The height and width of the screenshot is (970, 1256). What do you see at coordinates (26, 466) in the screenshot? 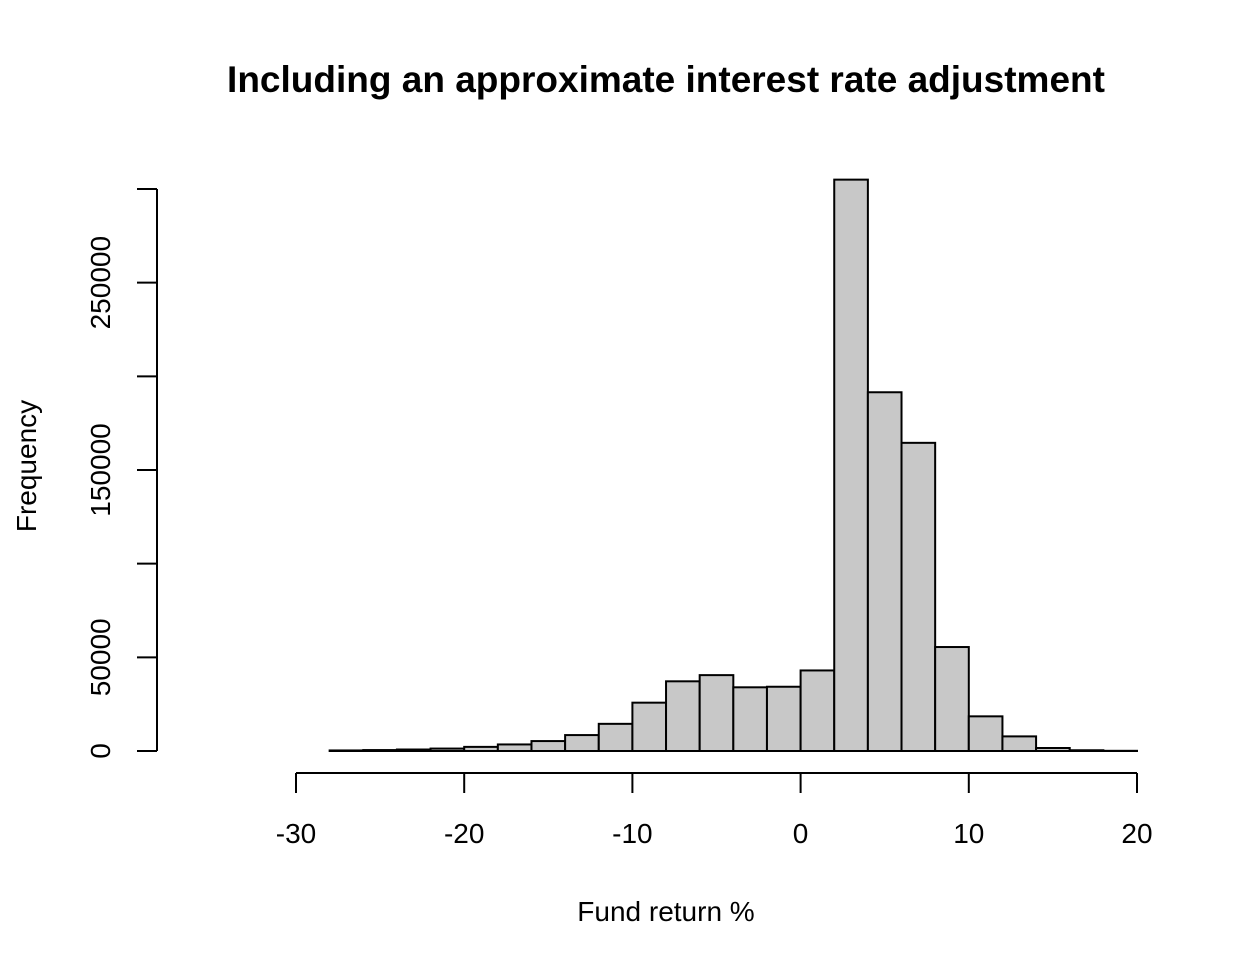
I see `y-axis-label: Frequency` at bounding box center [26, 466].